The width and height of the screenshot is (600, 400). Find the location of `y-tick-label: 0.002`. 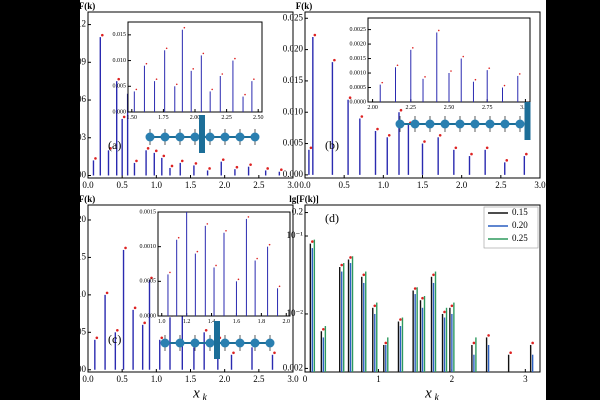

y-tick-label: 0.002 is located at coordinates (293, 367).